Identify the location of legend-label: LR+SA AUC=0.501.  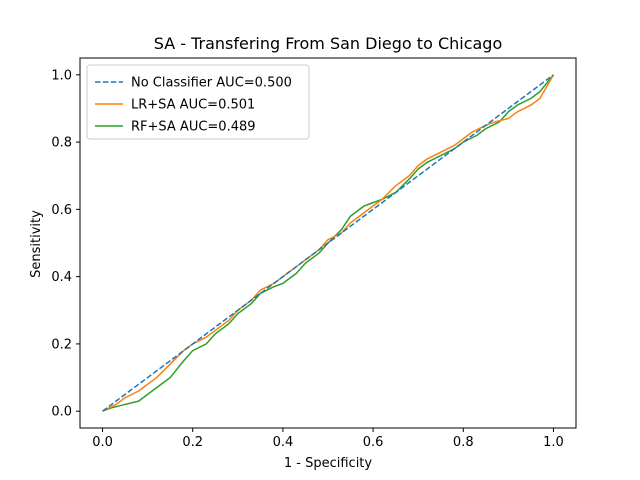
(193, 105).